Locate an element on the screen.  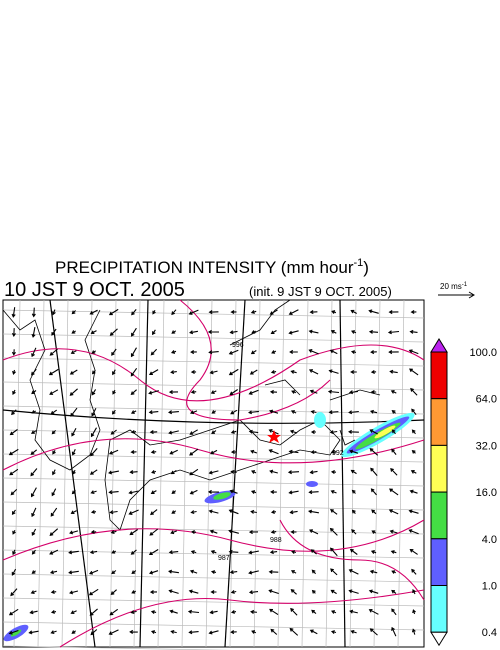
colorbar-label: 100.0 is located at coordinates (483, 353).